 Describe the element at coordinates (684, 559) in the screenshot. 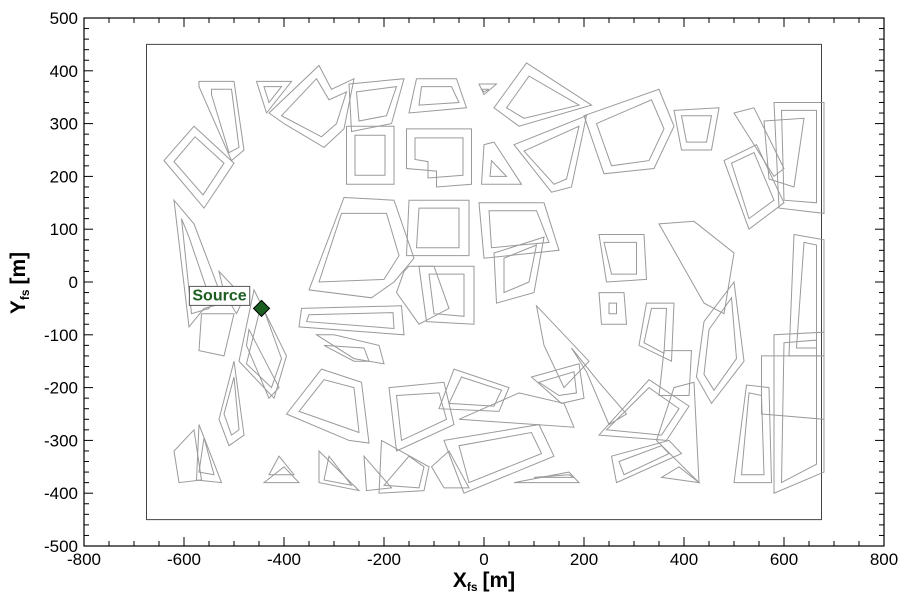

I see `x-tick-label: 400` at that location.